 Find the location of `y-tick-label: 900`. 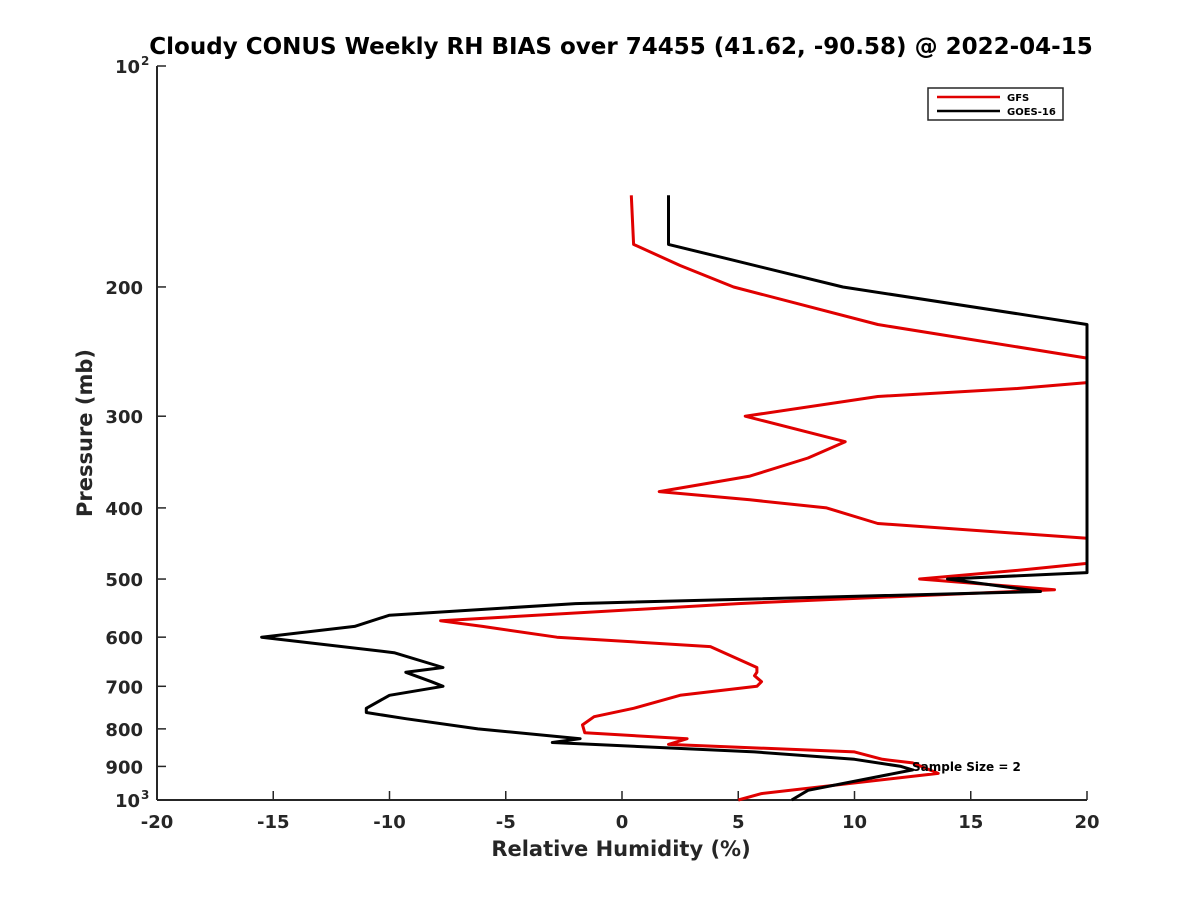

y-tick-label: 900 is located at coordinates (124, 767).